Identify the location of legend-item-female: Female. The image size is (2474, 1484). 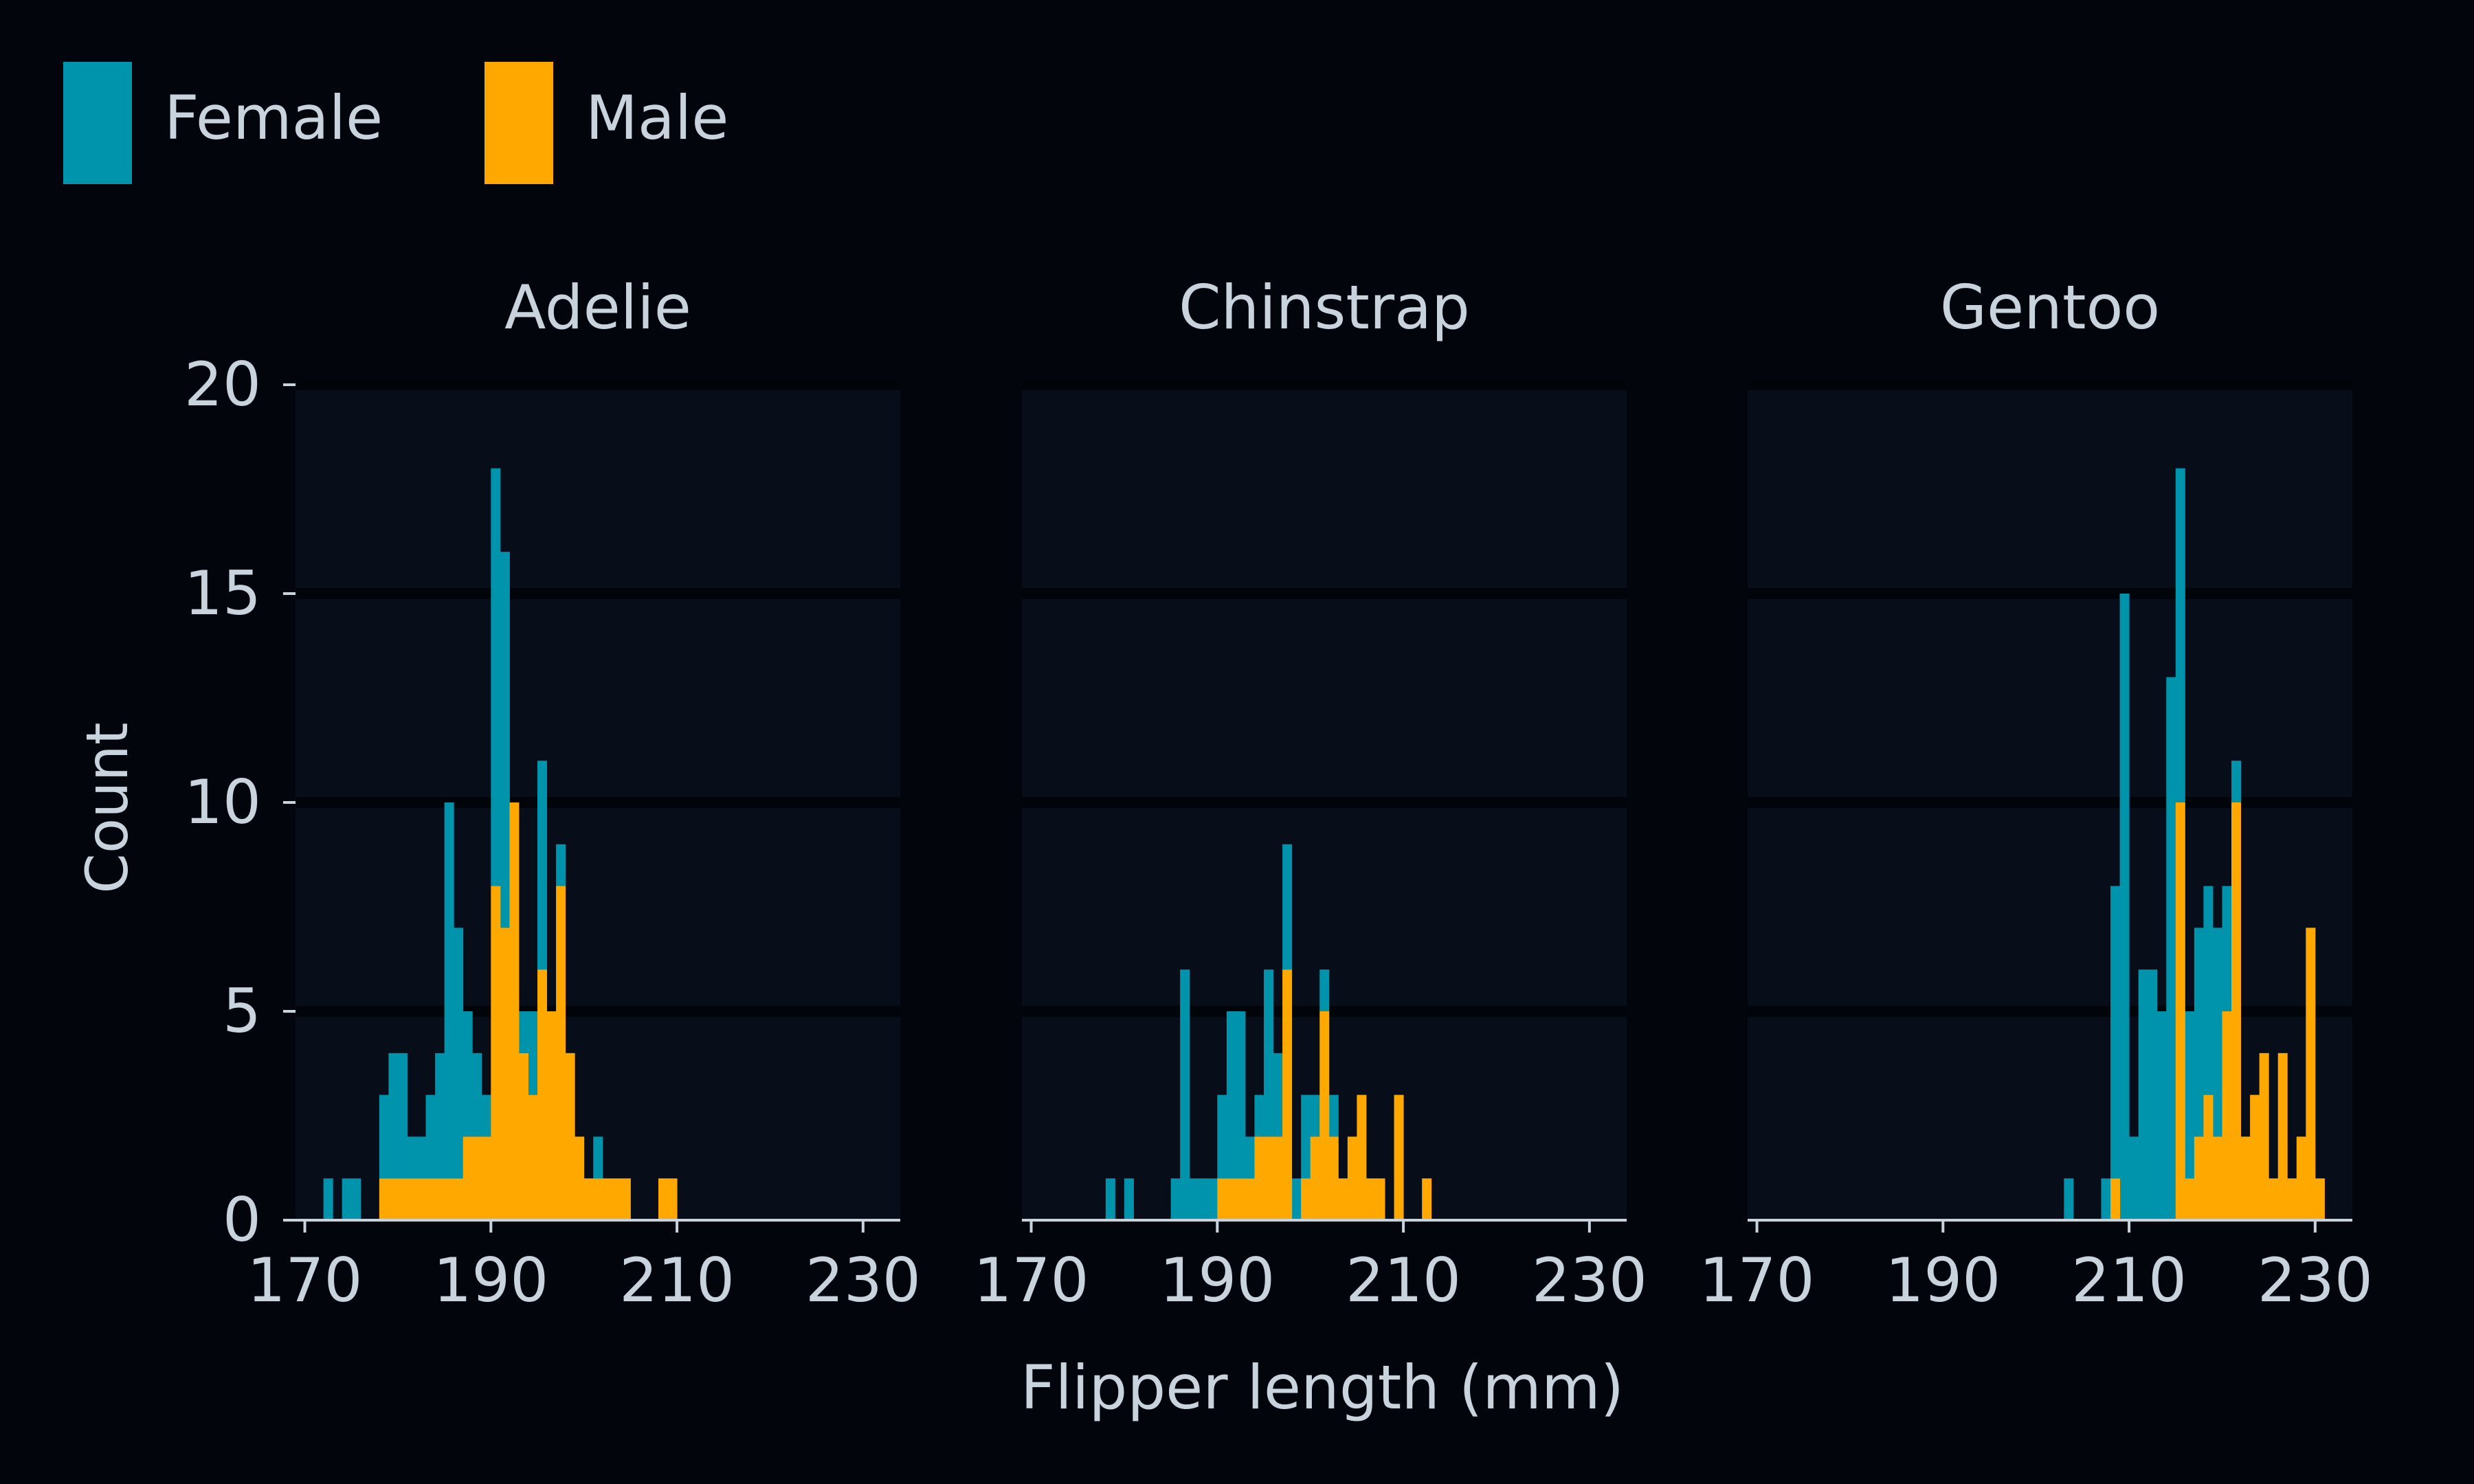
(223, 123).